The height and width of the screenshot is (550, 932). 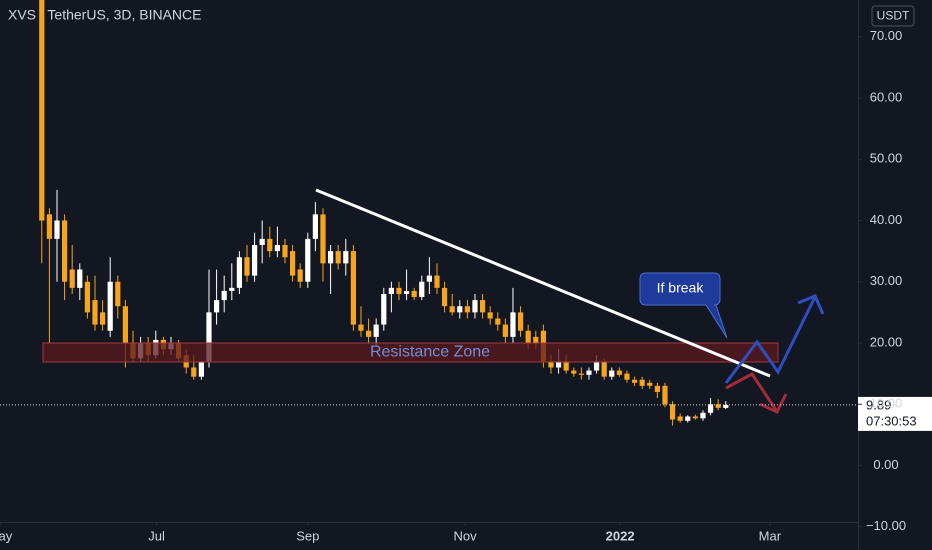 What do you see at coordinates (878, 404) in the screenshot?
I see `last-price-label: 9.89` at bounding box center [878, 404].